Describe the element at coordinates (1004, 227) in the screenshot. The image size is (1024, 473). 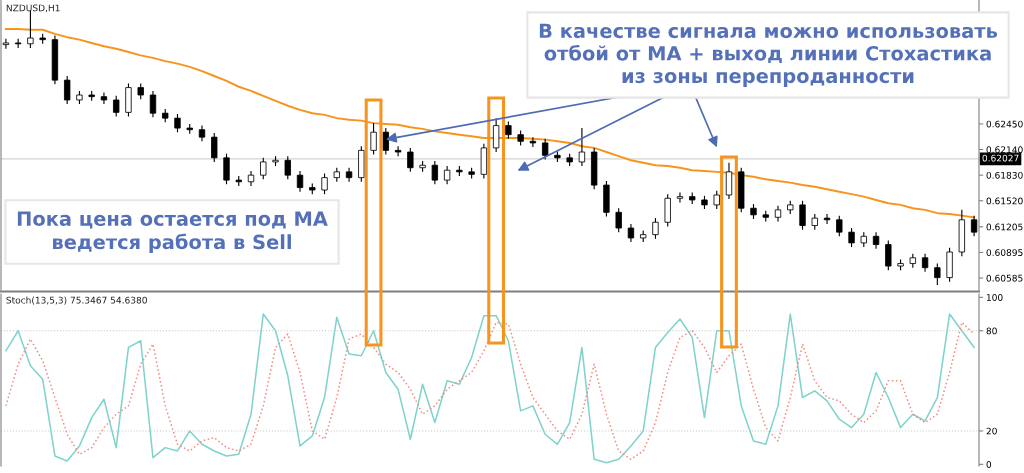
I see `y-tick-label: 0.61205` at that location.